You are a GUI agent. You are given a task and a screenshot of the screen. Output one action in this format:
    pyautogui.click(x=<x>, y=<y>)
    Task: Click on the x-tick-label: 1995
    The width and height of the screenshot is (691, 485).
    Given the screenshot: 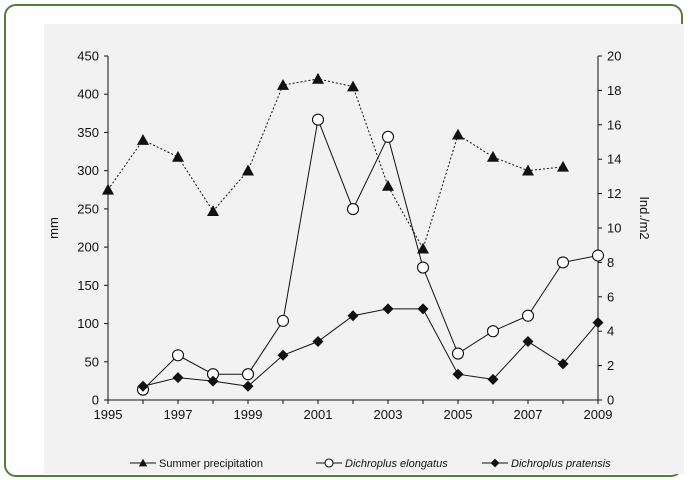 What is the action you would take?
    pyautogui.click(x=108, y=414)
    